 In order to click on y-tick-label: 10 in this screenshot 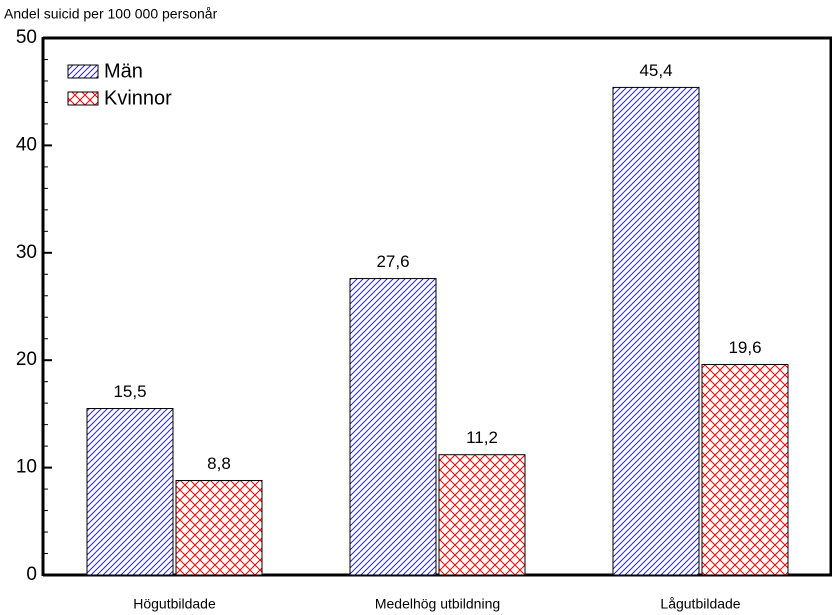, I will do `click(26, 467)`.